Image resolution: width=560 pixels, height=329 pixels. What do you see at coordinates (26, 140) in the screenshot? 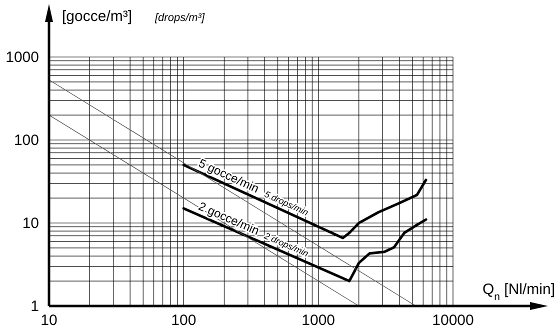
I see `y-tick-label: 100` at bounding box center [26, 140].